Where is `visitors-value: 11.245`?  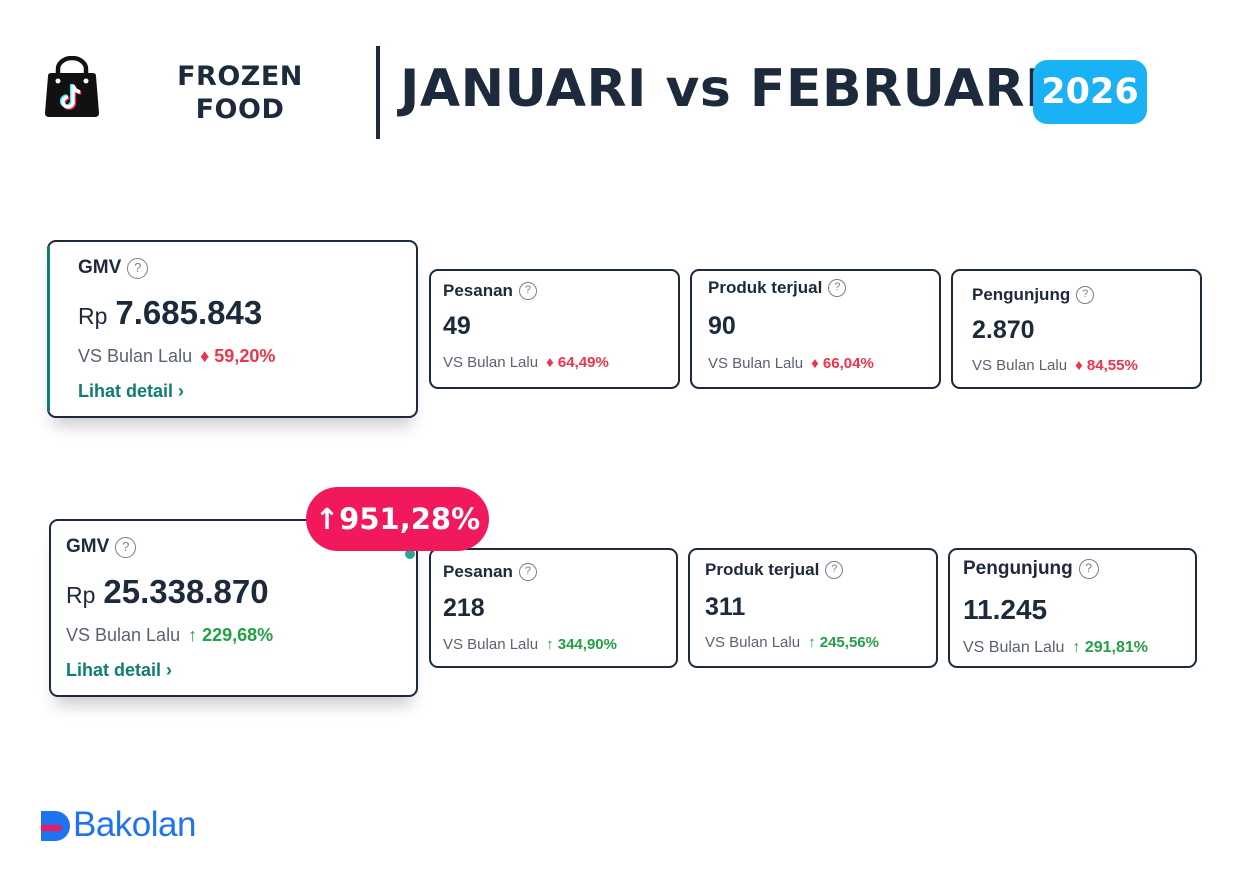
visitors-value: 11.245 is located at coordinates (1005, 609).